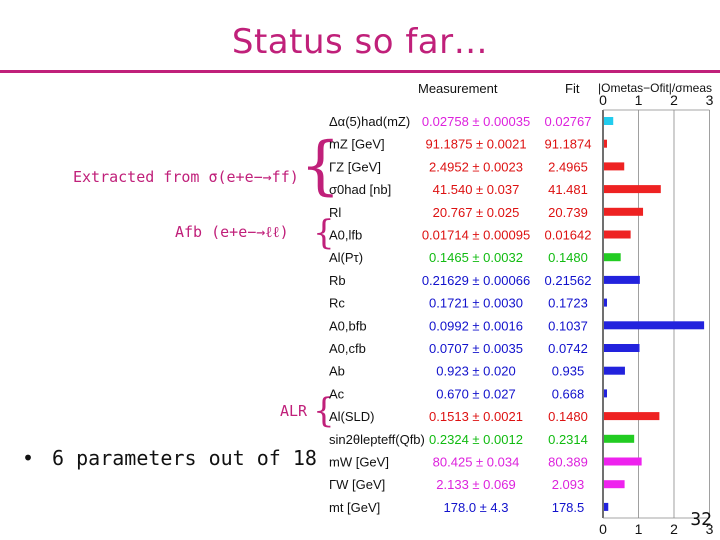  Describe the element at coordinates (355, 166) in the screenshot. I see `row-label: ΓZ [GeV]` at that location.